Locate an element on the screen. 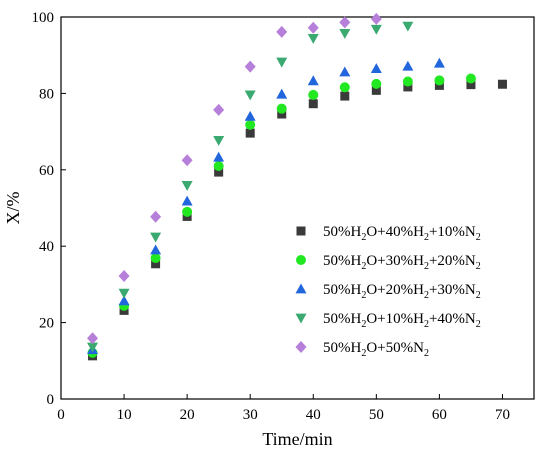 The image size is (550, 457). y-tick-label: 20 is located at coordinates (46, 324).